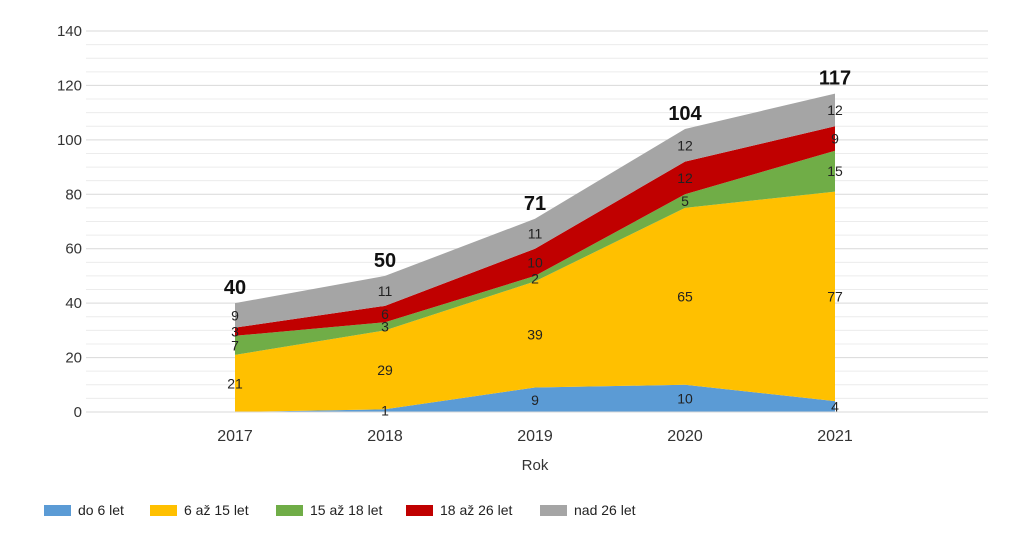  What do you see at coordinates (385, 370) in the screenshot?
I see `data-label: 29` at bounding box center [385, 370].